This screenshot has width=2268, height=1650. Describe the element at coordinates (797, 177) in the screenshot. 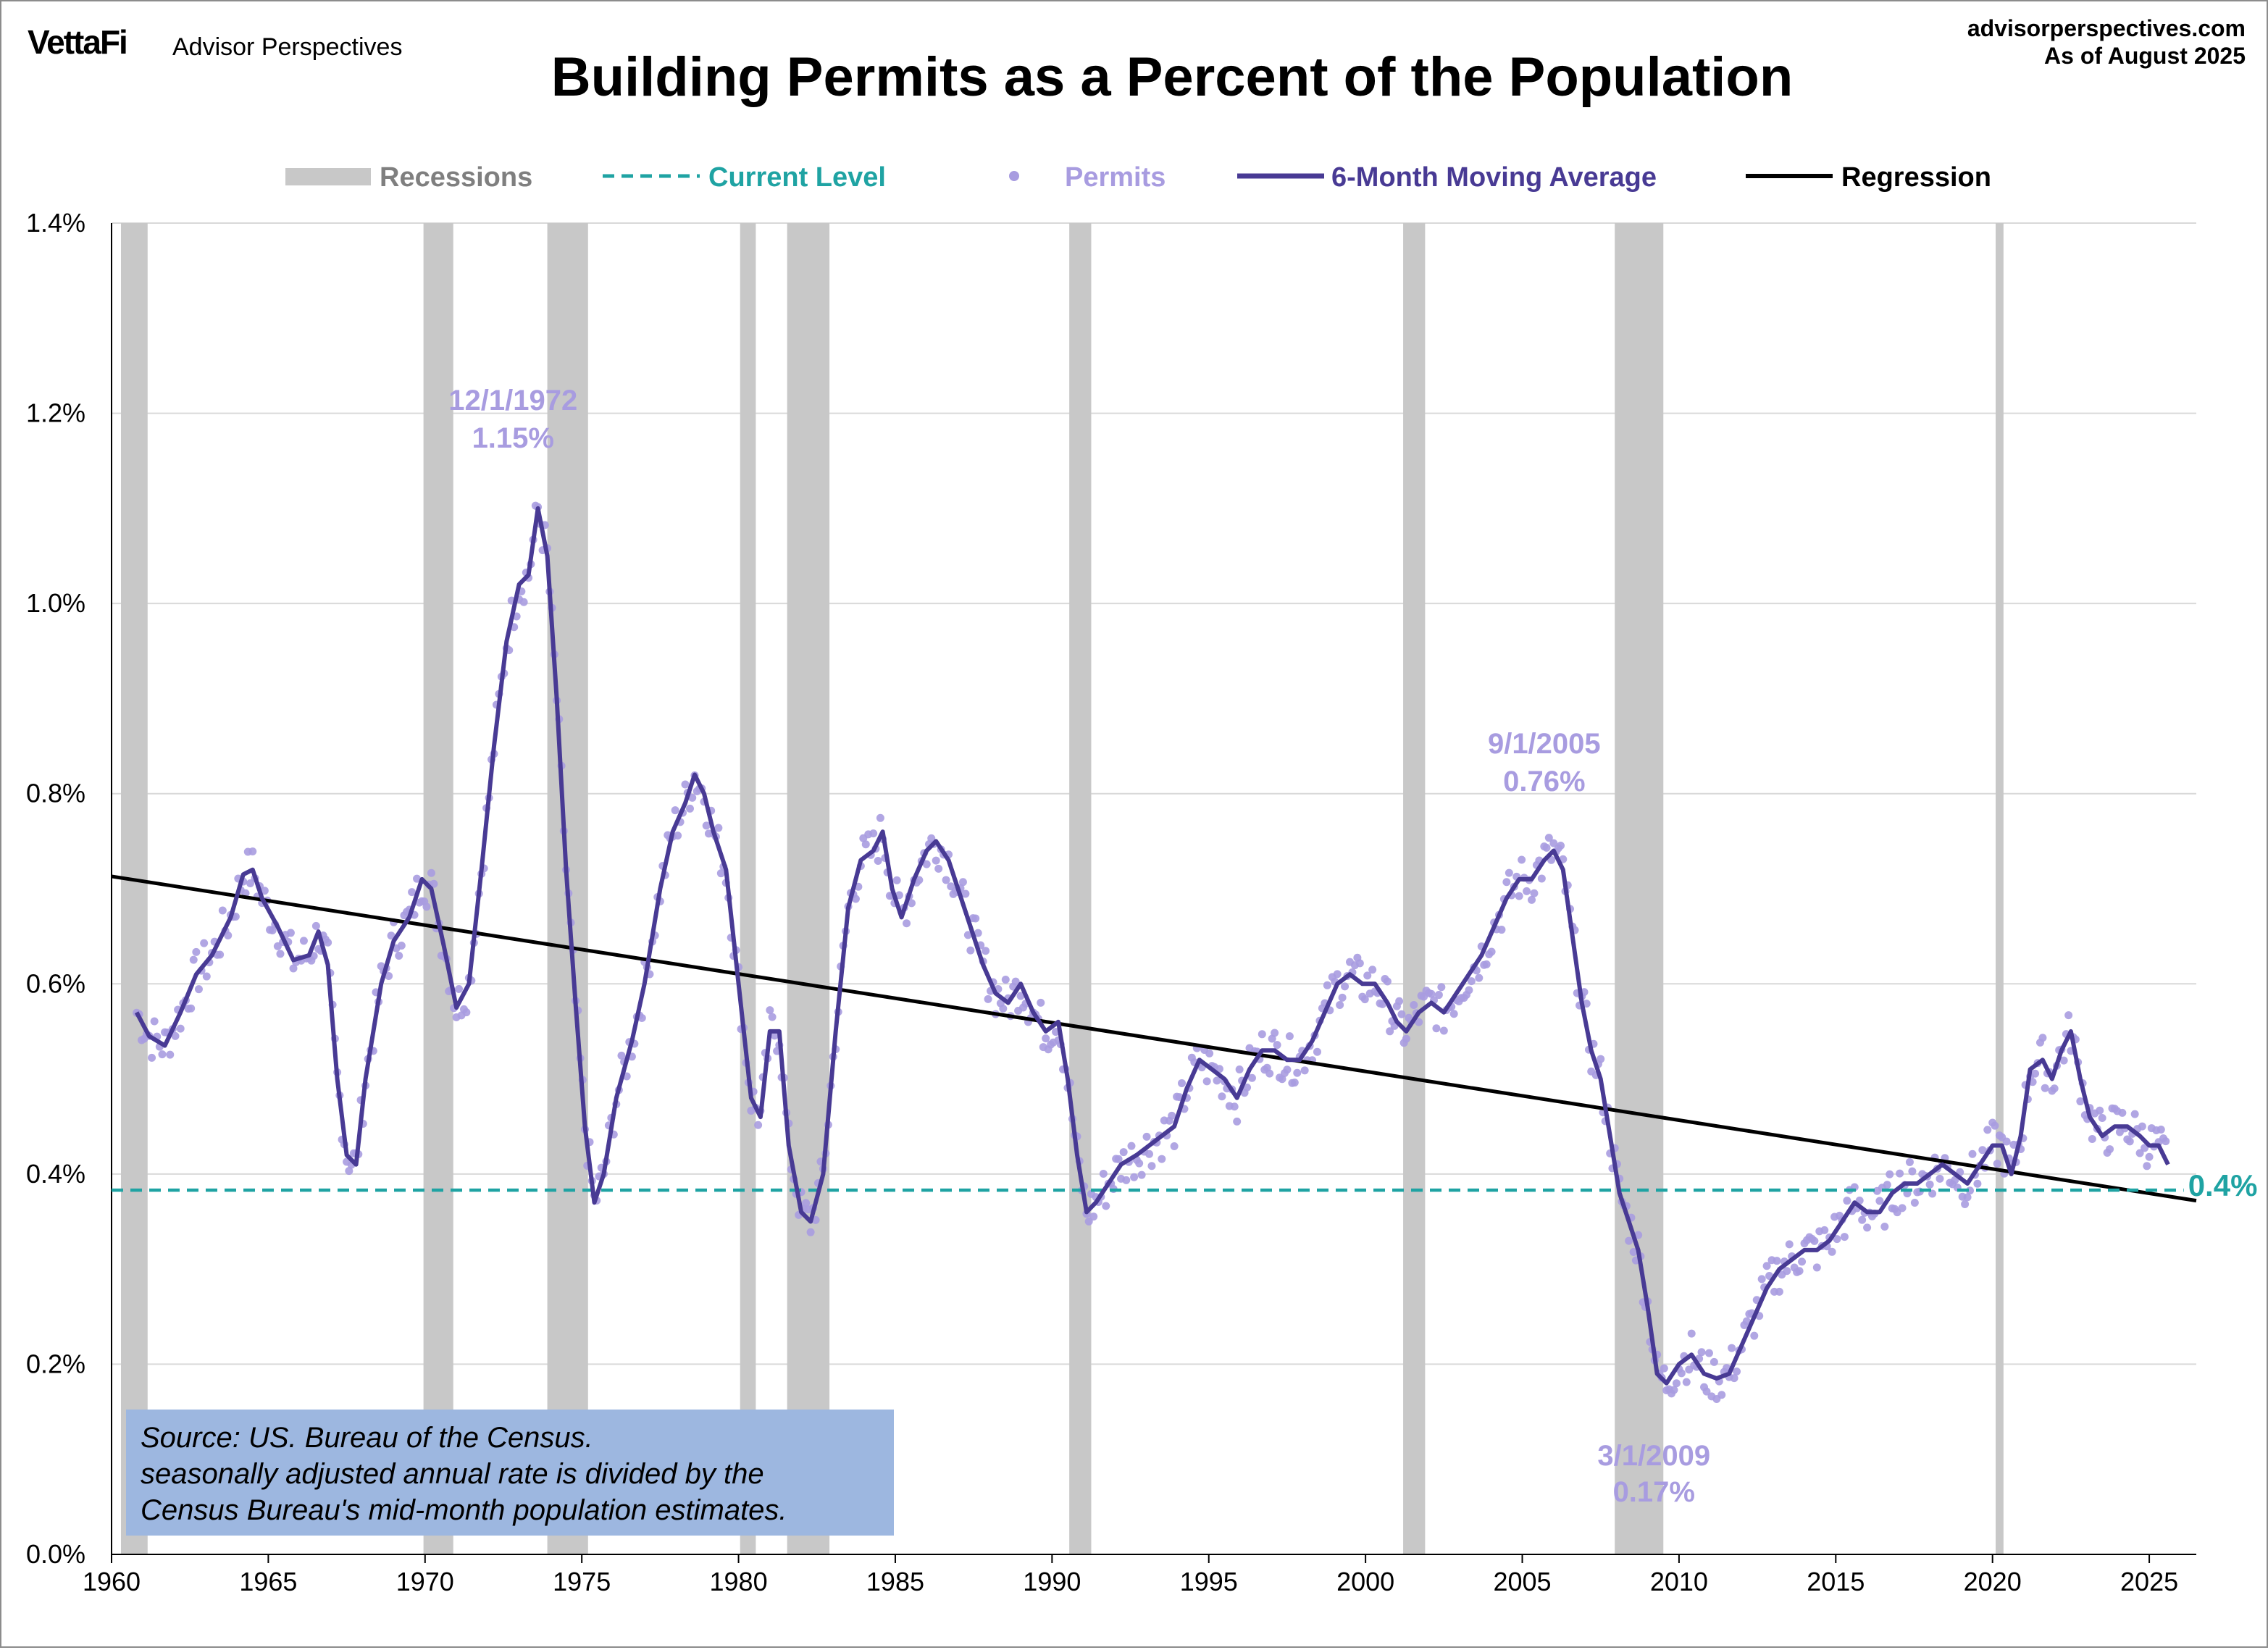

I see `legend-current-label: Current Level` at that location.